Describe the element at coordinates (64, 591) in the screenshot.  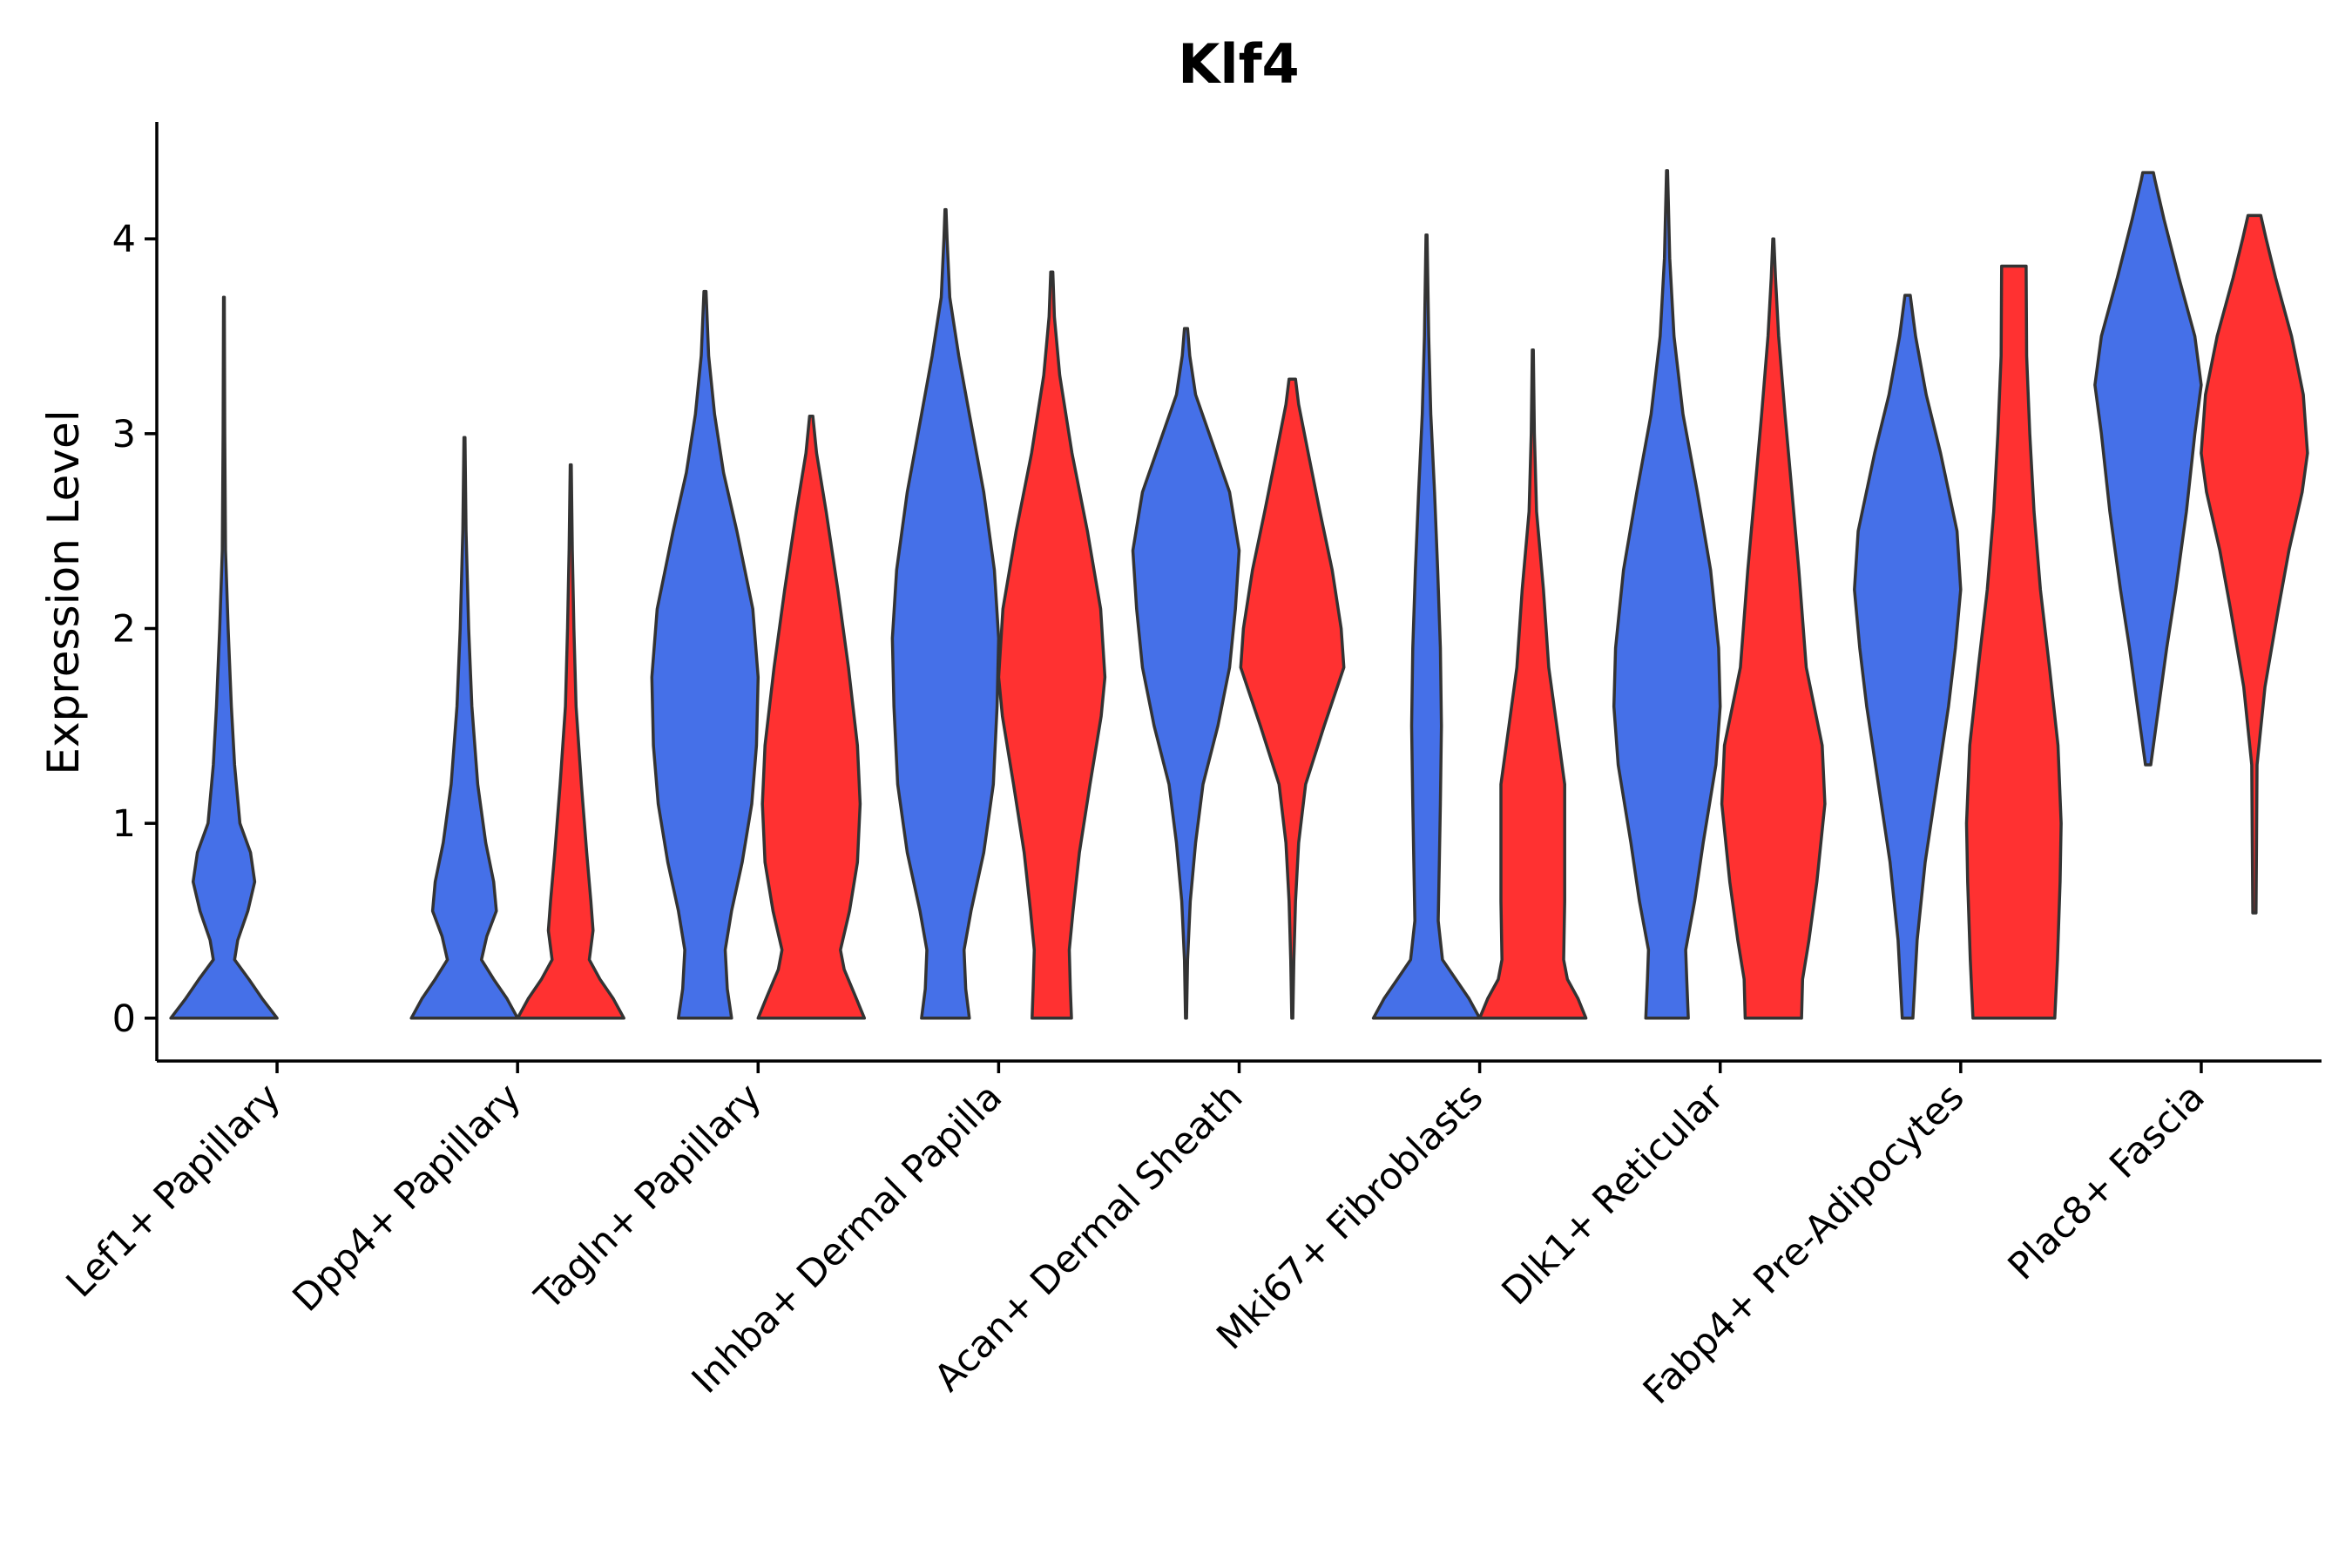
I see `y-axis-label: Expression Level` at that location.